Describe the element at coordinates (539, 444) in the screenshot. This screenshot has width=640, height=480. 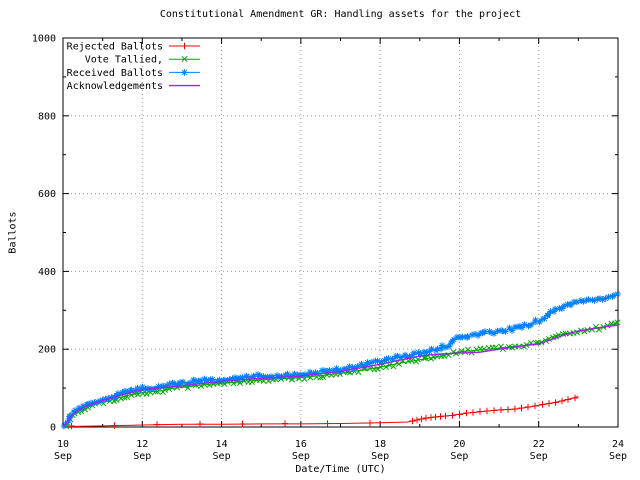
I see `x-tick-label: 22` at that location.